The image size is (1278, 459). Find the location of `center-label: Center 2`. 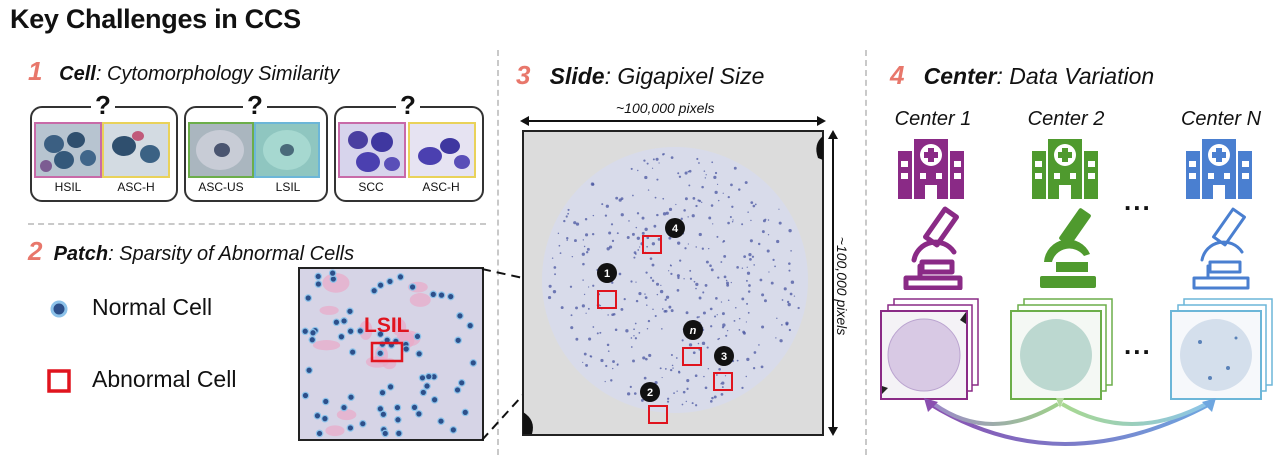

center-label: Center 2 is located at coordinates (1066, 119).